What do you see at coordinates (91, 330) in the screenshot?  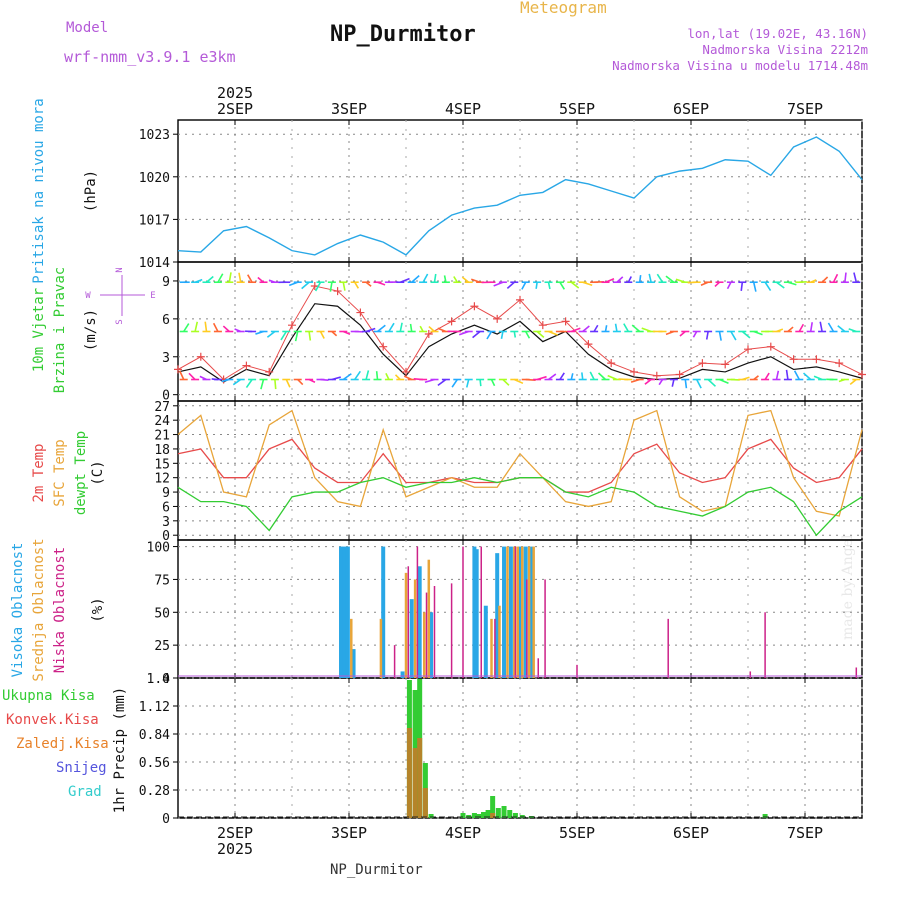 I see `wind-unit-label: (m/s)` at bounding box center [91, 330].